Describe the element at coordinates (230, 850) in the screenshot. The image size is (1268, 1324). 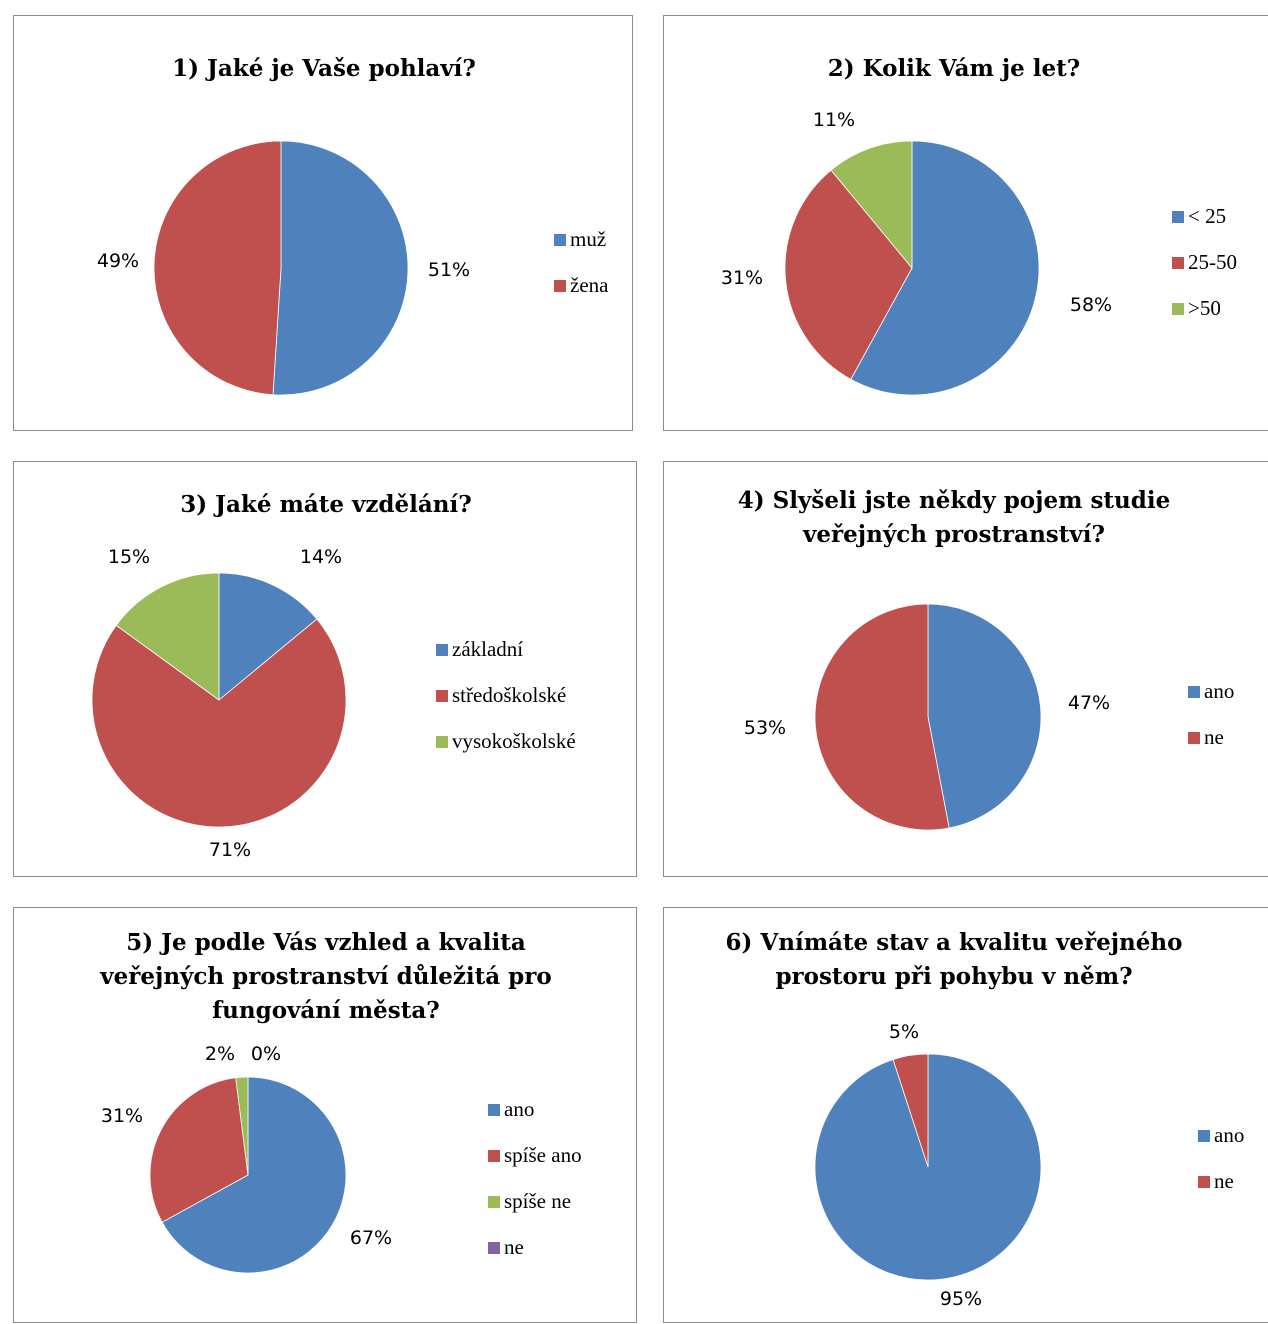
I see `data-label: 71%` at that location.